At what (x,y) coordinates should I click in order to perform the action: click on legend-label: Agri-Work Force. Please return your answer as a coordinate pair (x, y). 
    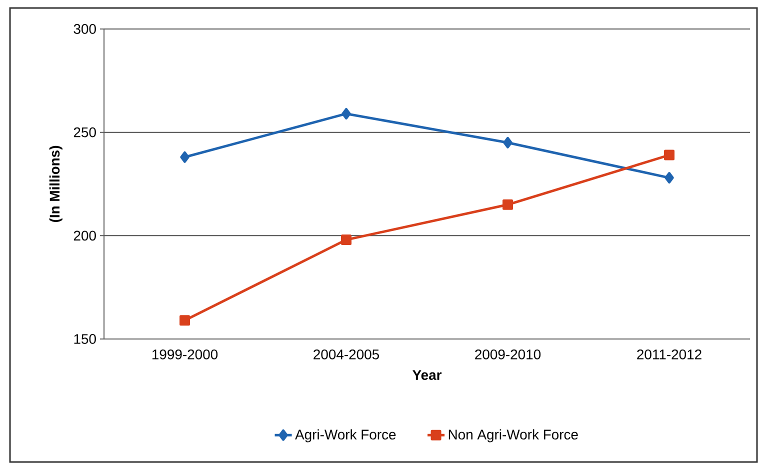
    Looking at the image, I should click on (345, 435).